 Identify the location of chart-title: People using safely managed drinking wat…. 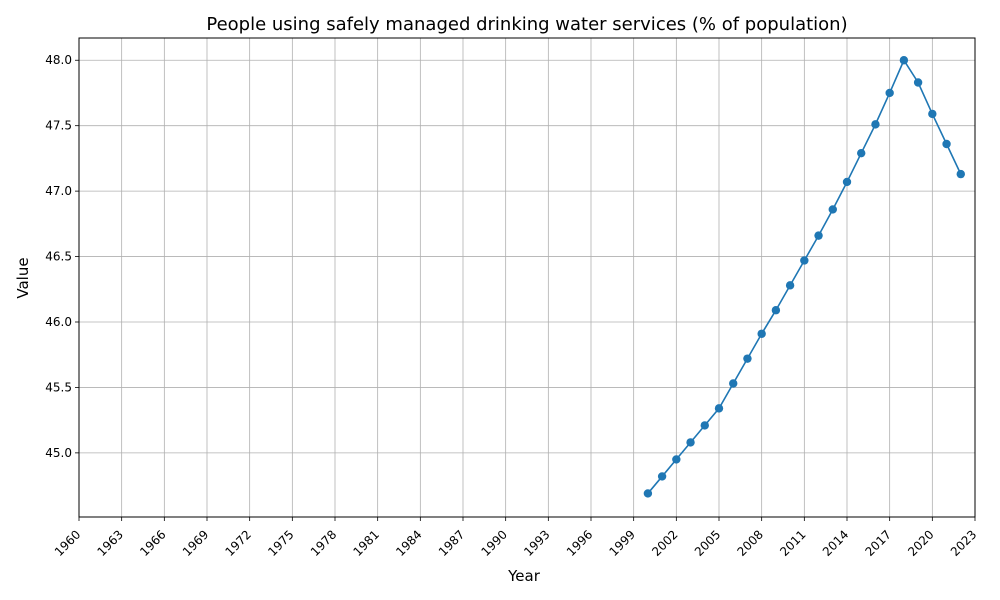
(526, 24).